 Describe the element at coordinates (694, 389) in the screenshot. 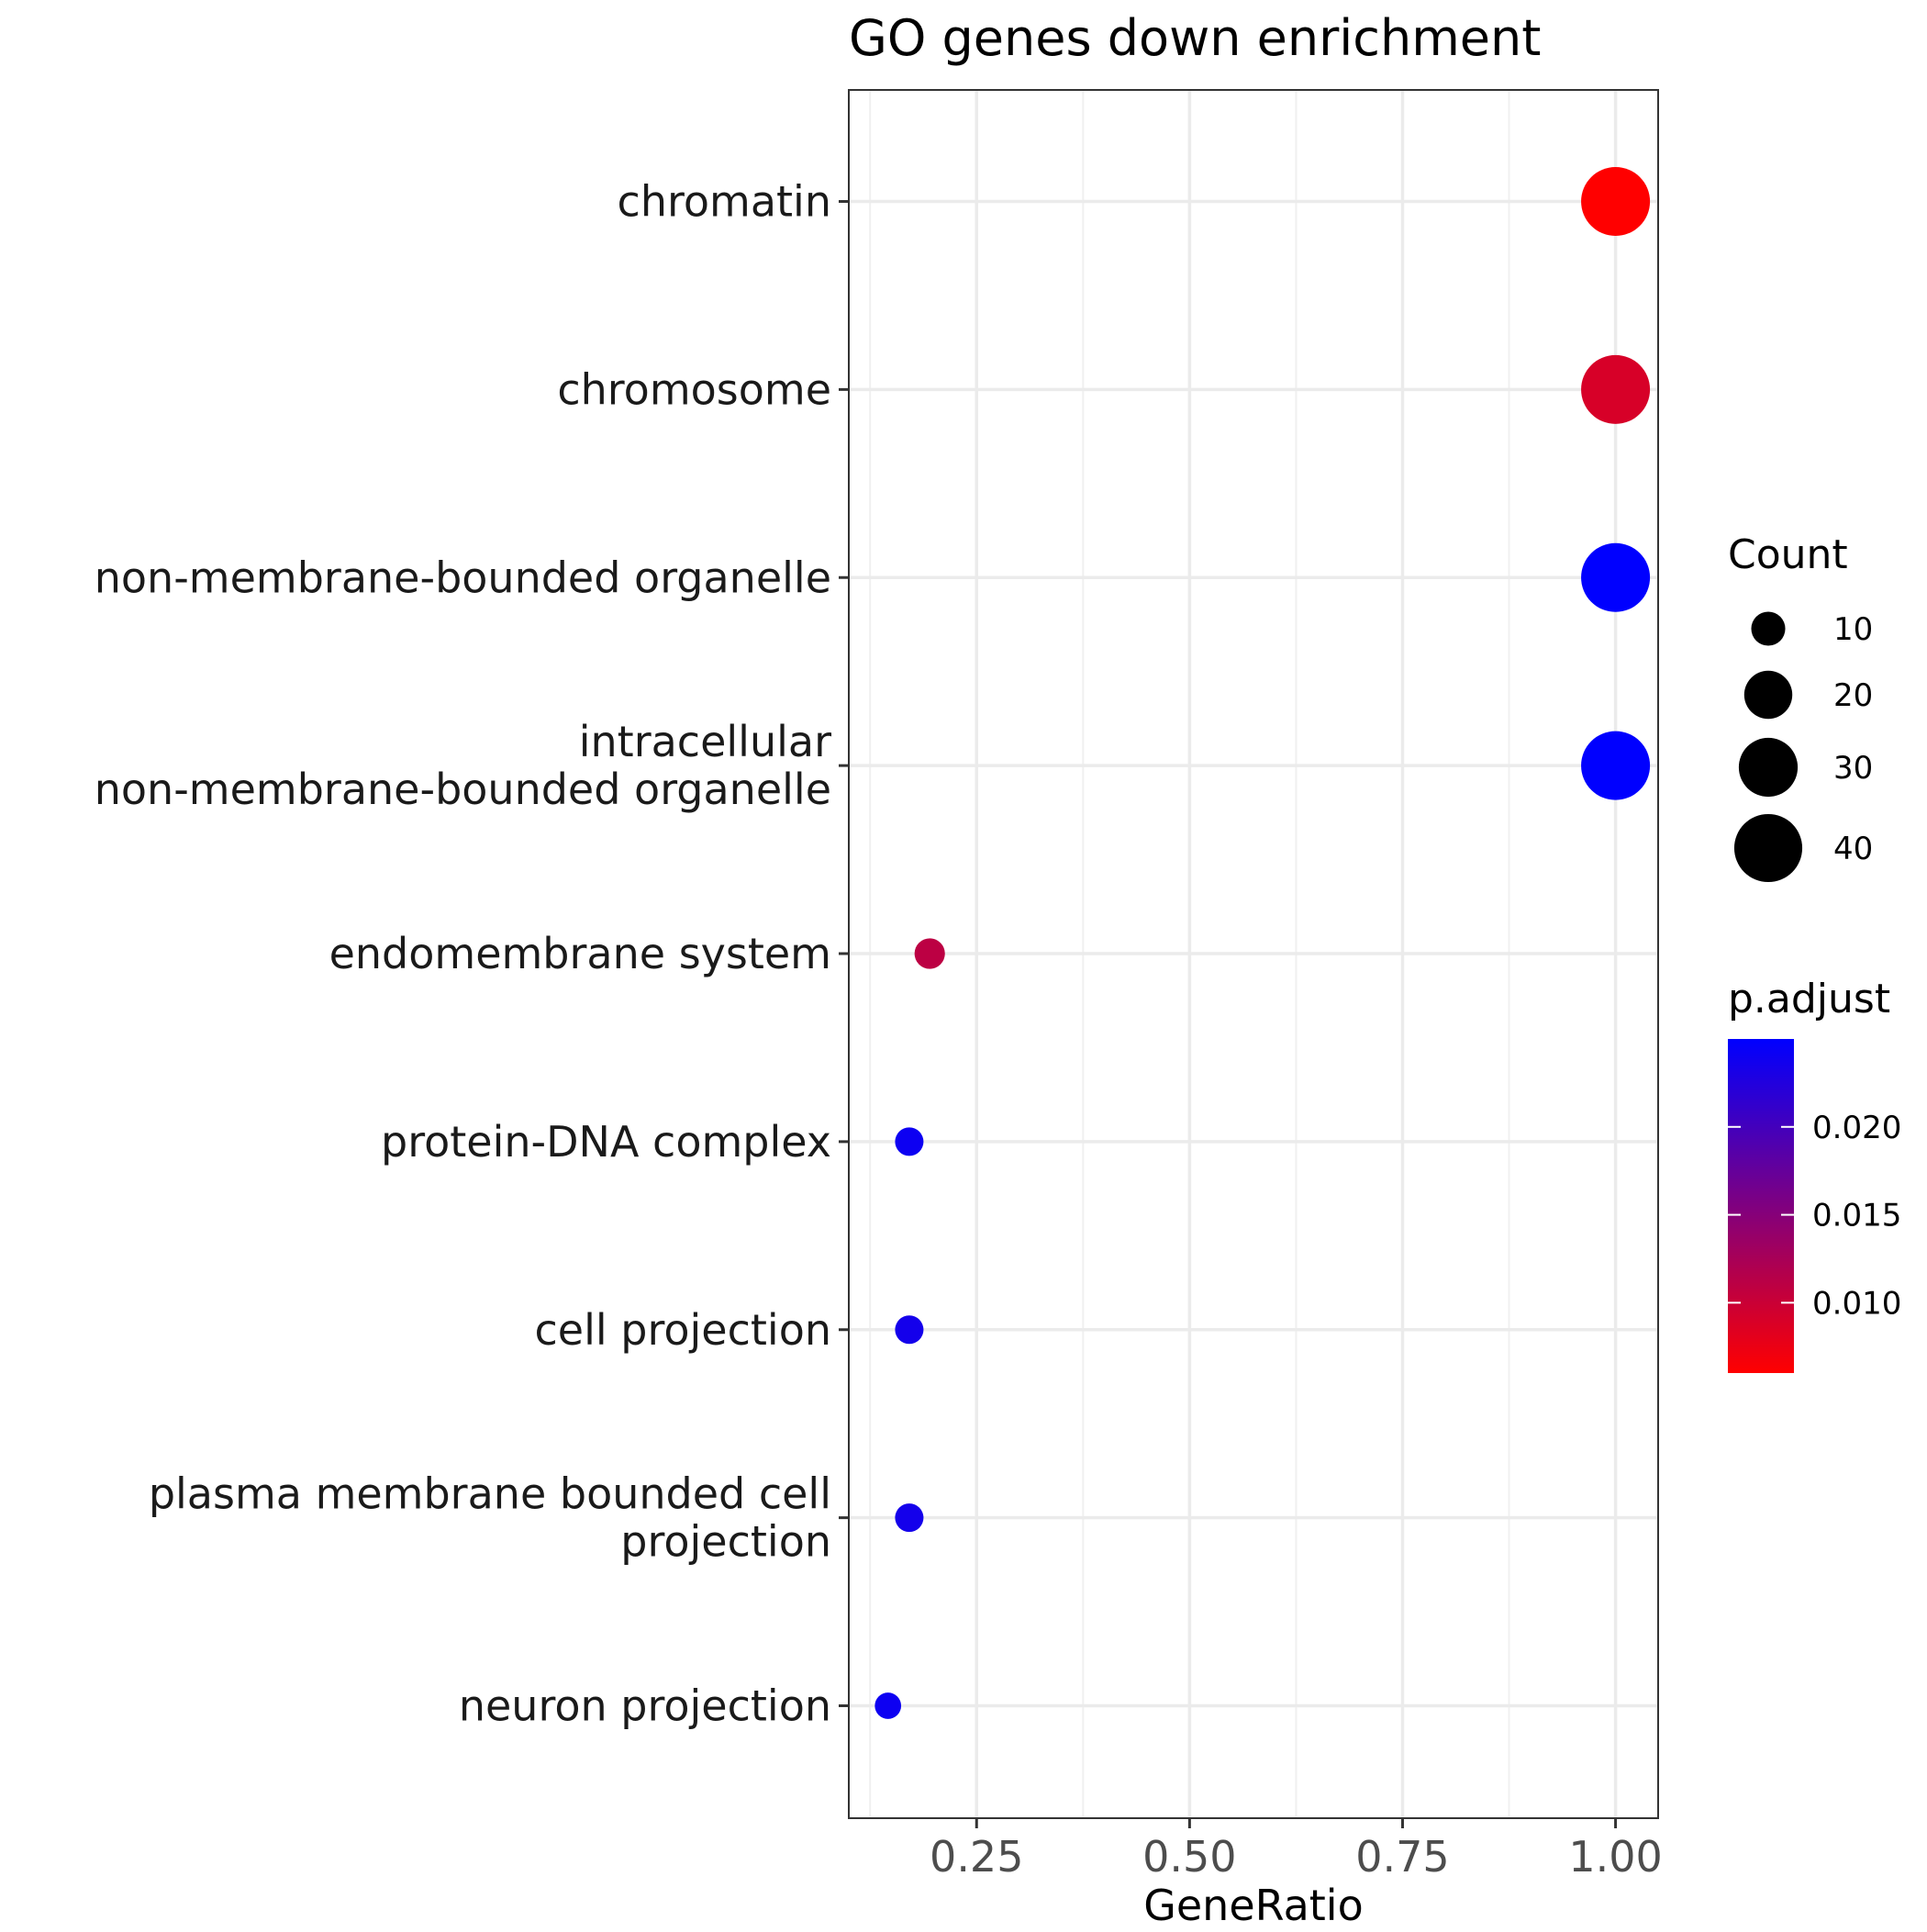

I see `y-axis-label: chromosome` at that location.